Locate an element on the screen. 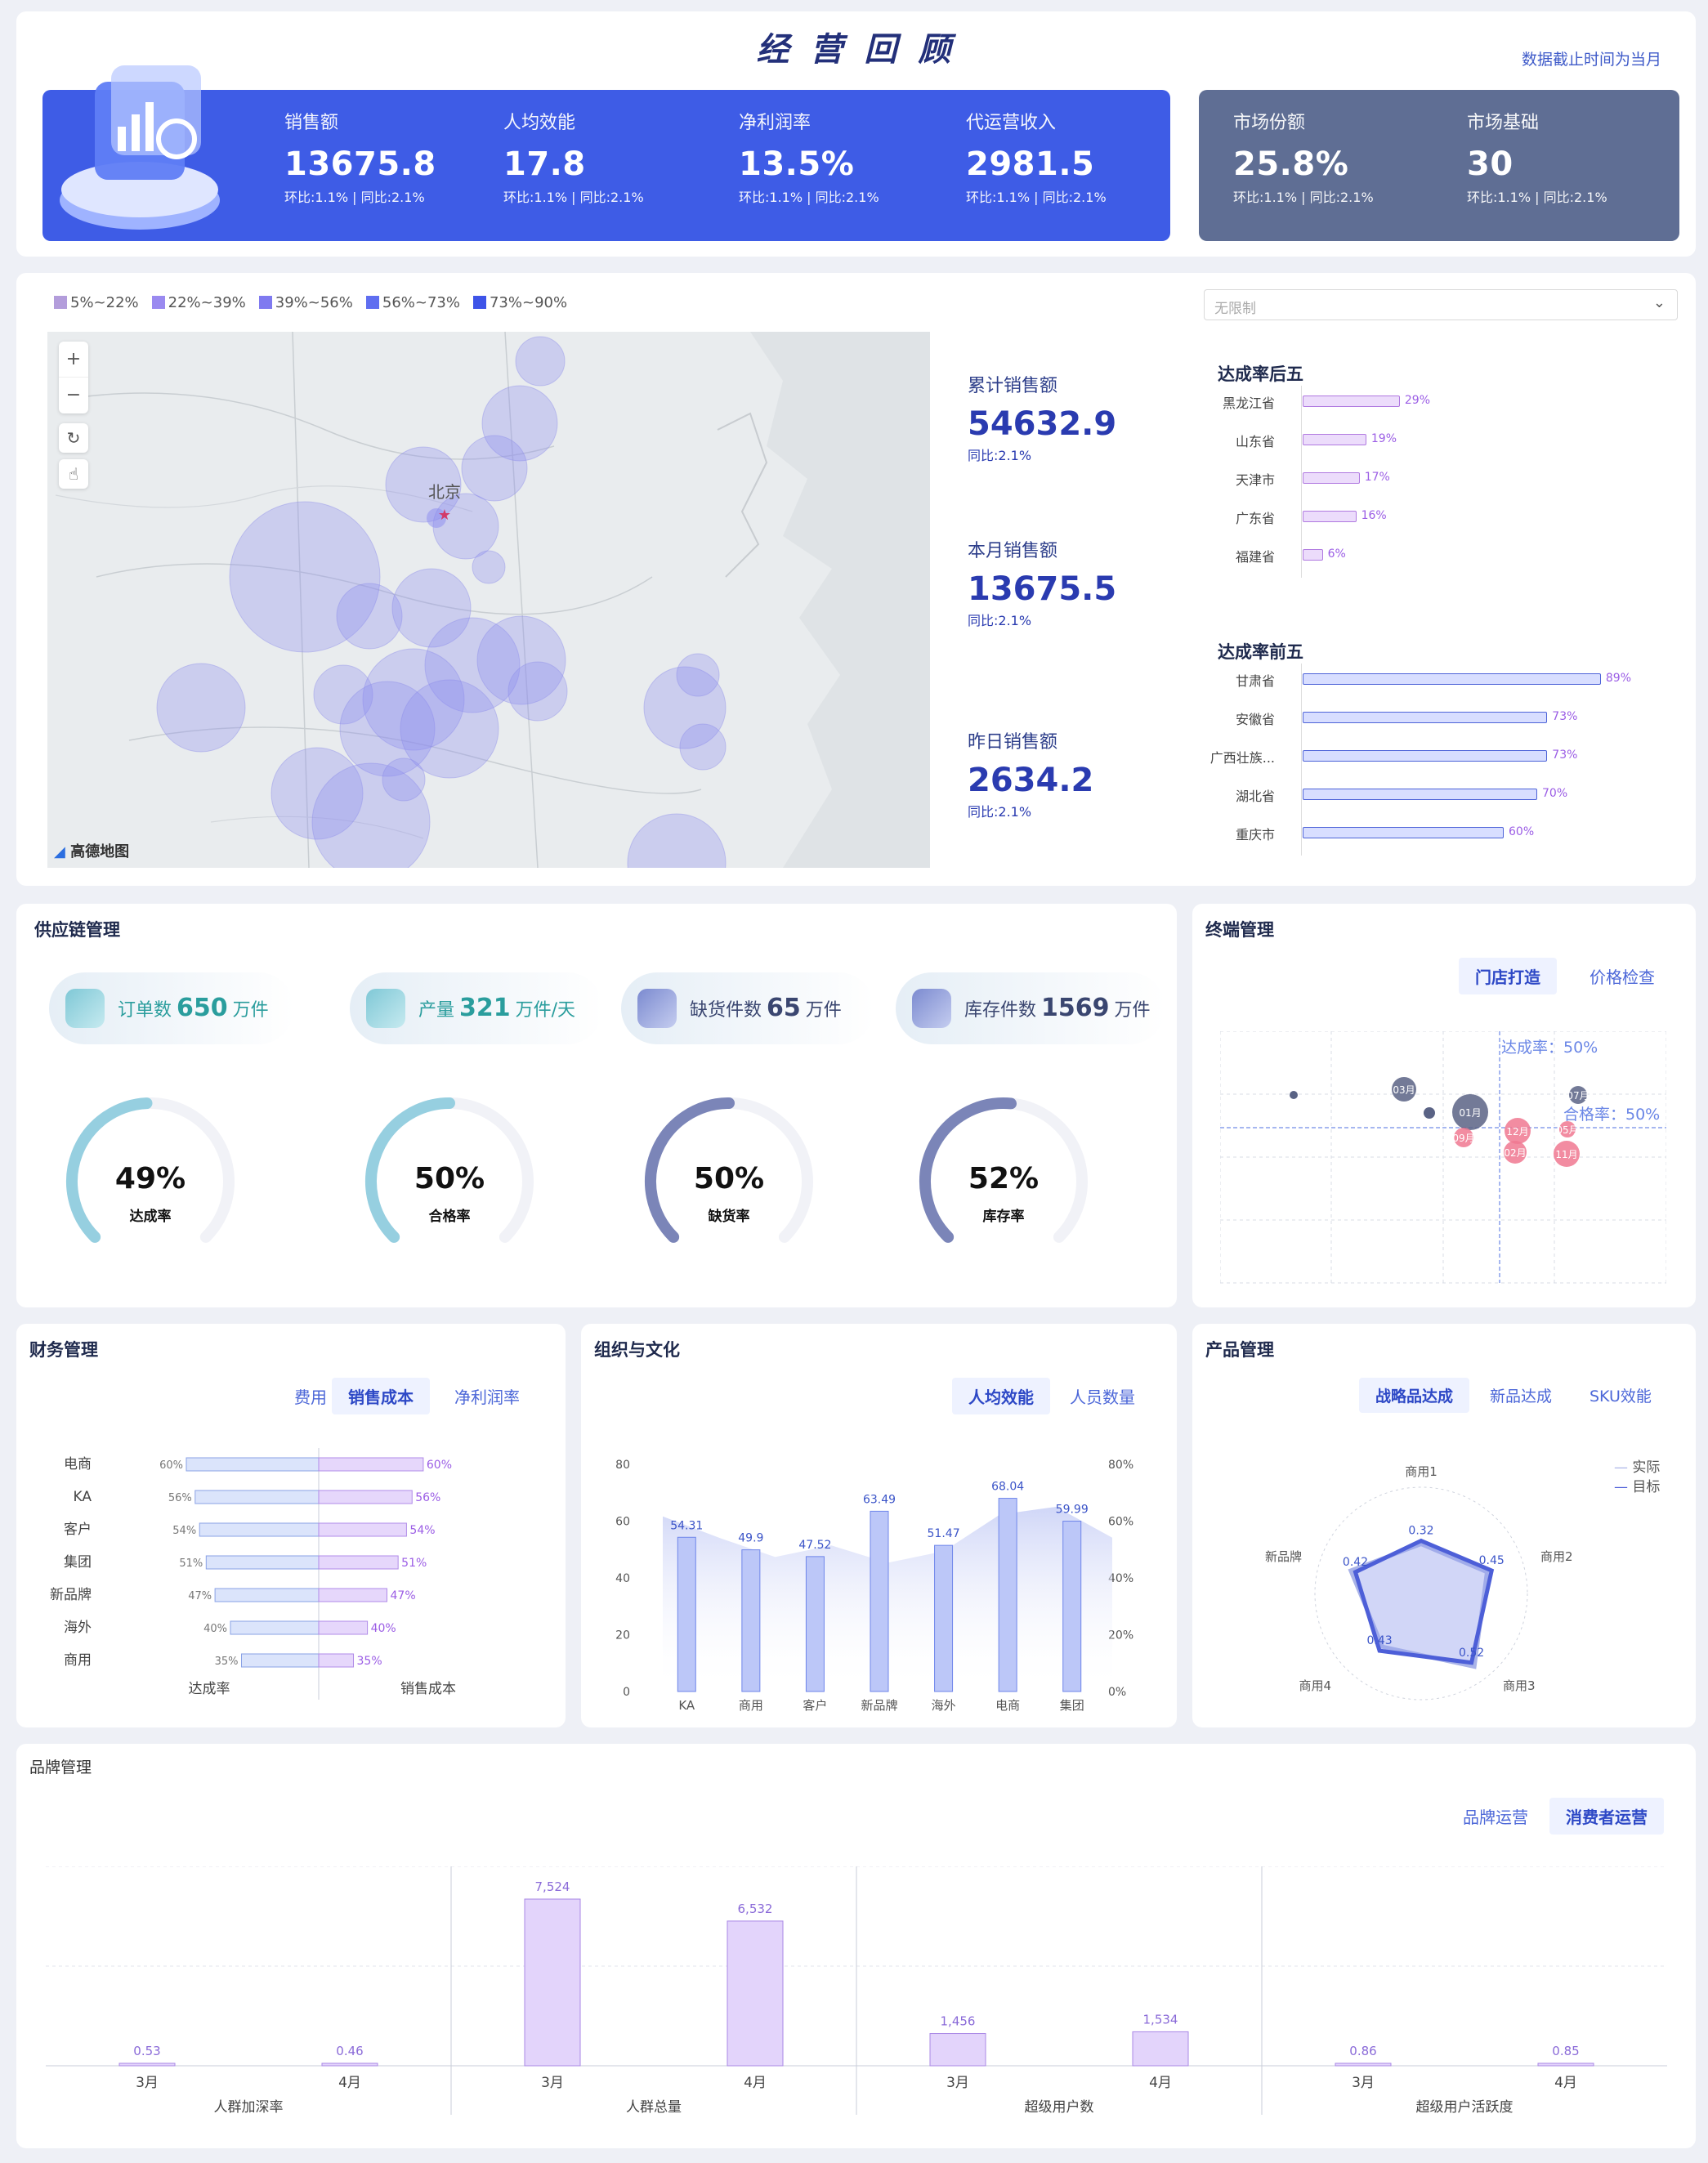 Image resolution: width=1708 pixels, height=2163 pixels. x-tick: 3月 is located at coordinates (552, 2083).